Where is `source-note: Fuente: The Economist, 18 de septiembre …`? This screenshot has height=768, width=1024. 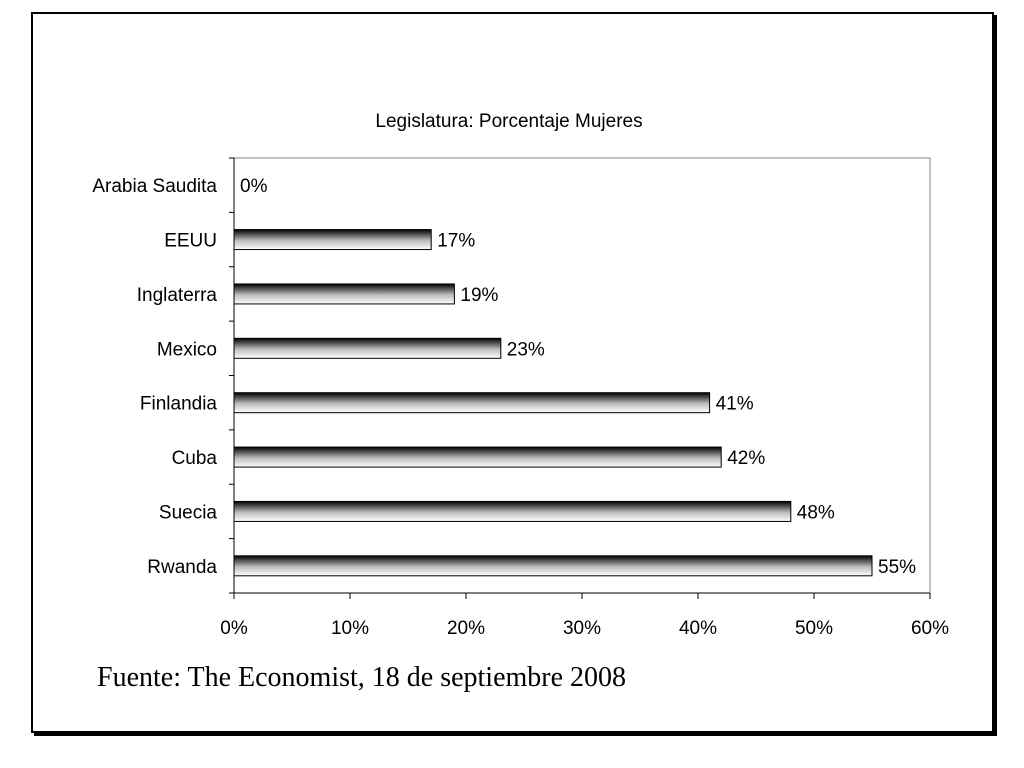 source-note: Fuente: The Economist, 18 de septiembre … is located at coordinates (362, 677).